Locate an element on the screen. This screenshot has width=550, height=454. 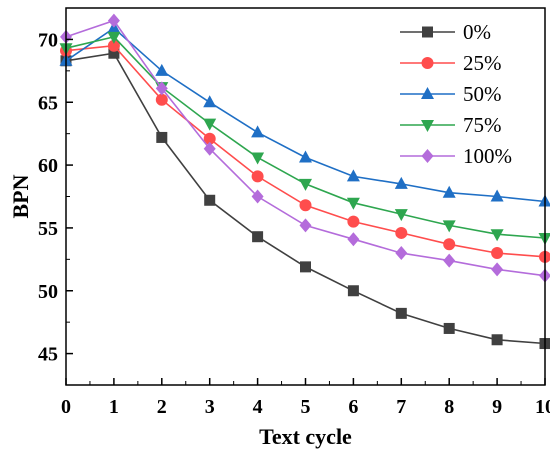
x-tick-label: 5 is located at coordinates (306, 407).